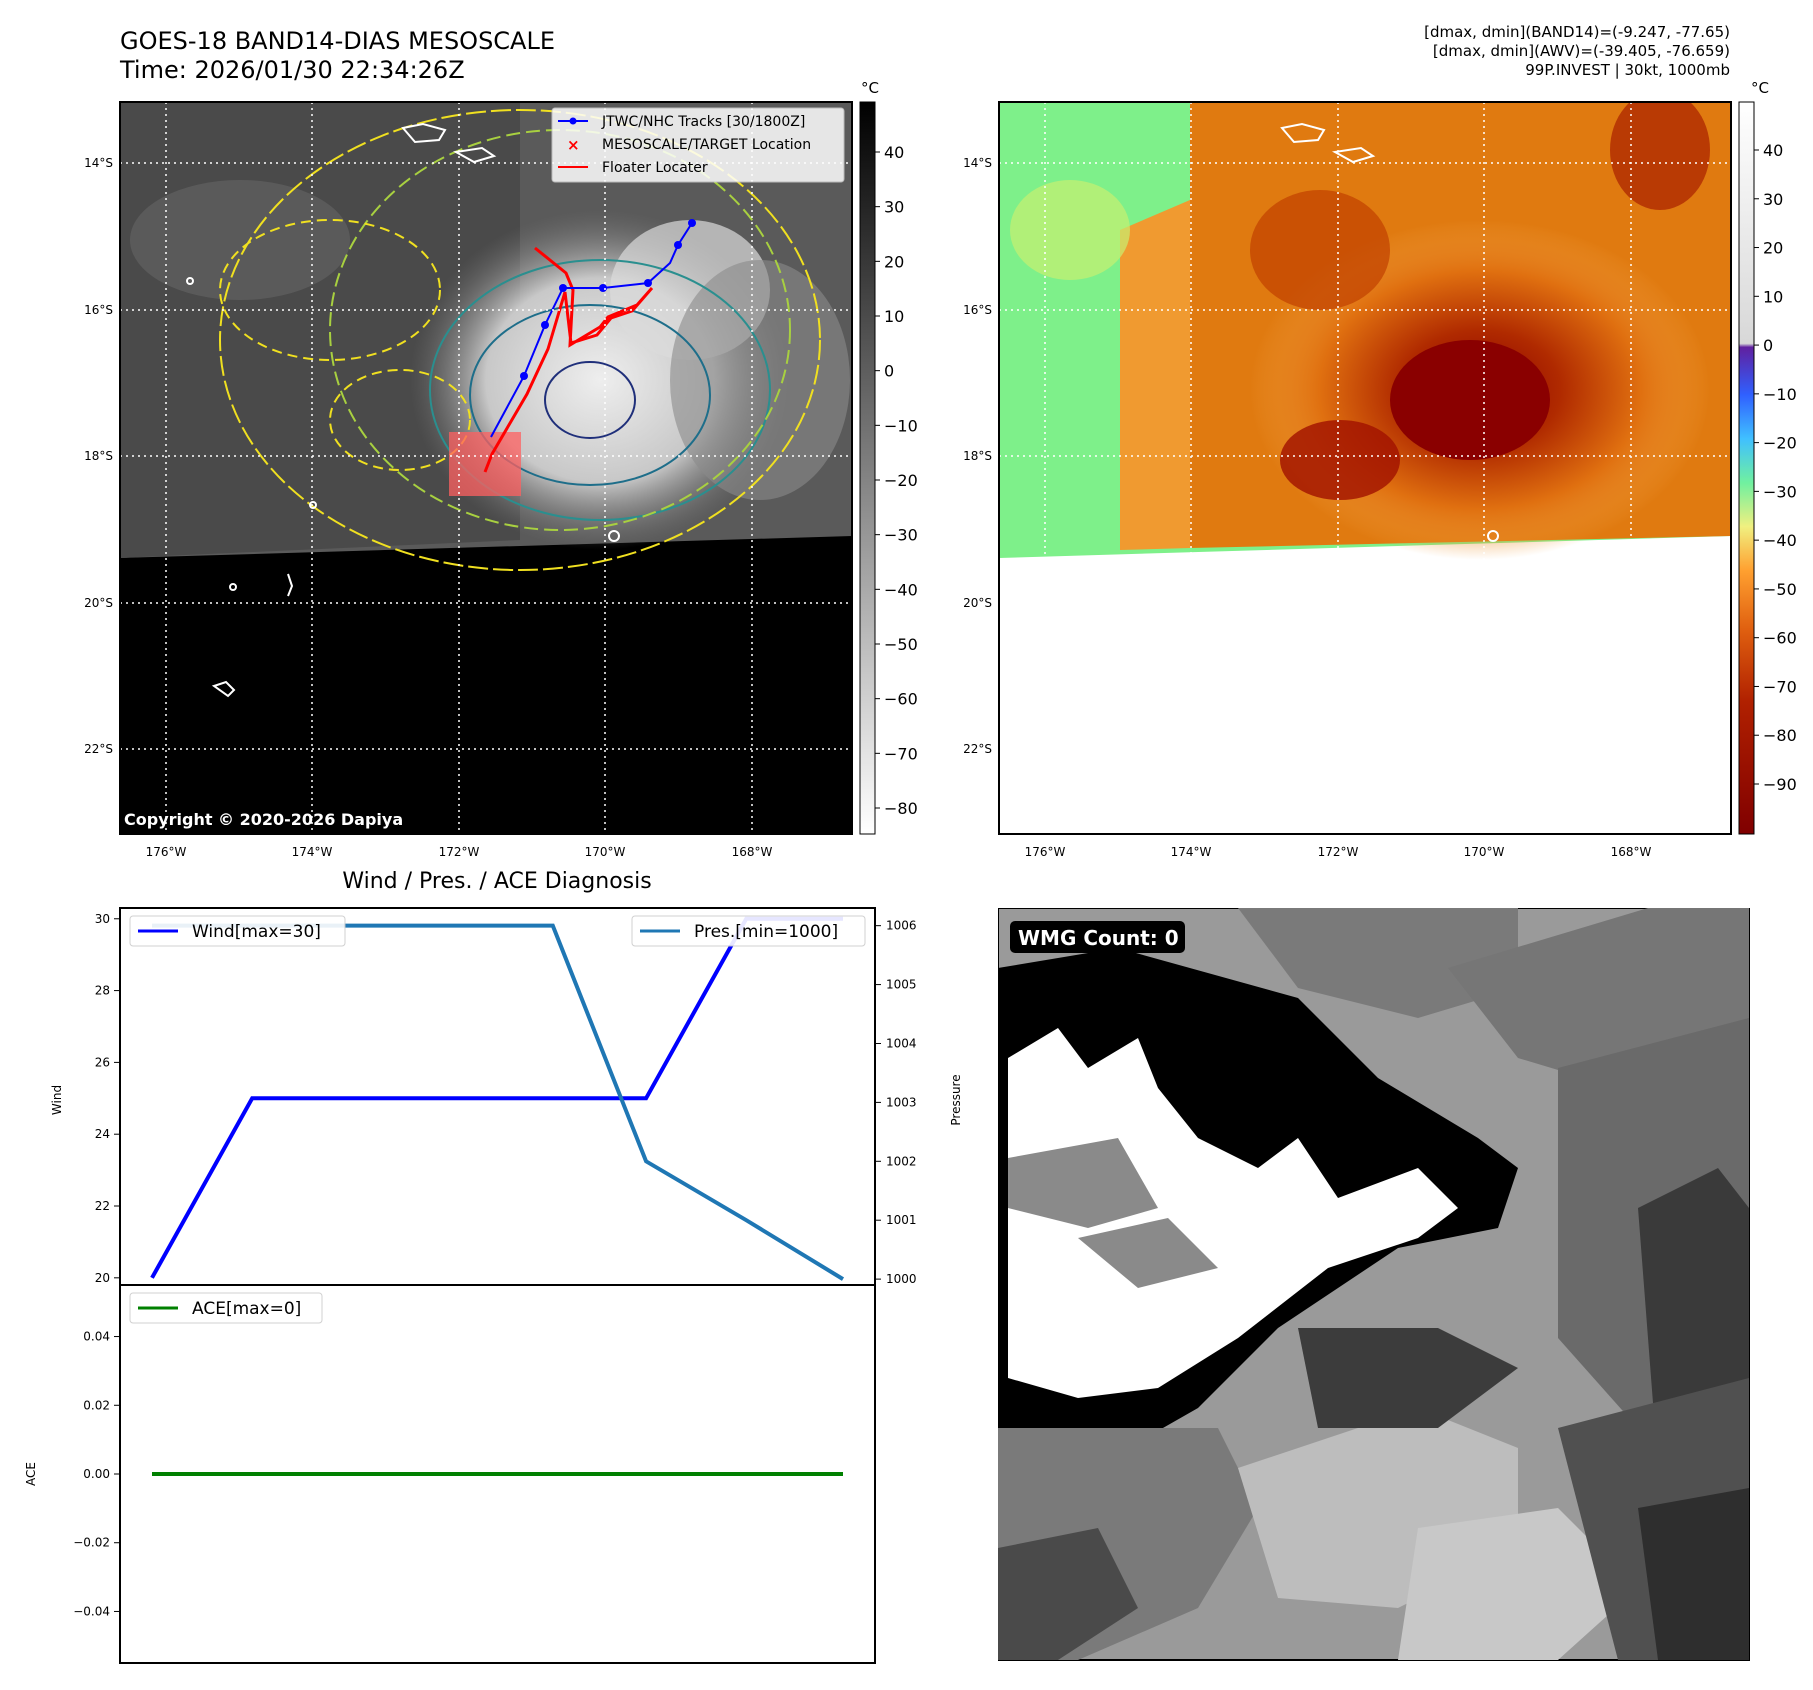 The image size is (1813, 1690). What do you see at coordinates (901, 425) in the screenshot?
I see `colorbar-tick-label: −10` at bounding box center [901, 425].